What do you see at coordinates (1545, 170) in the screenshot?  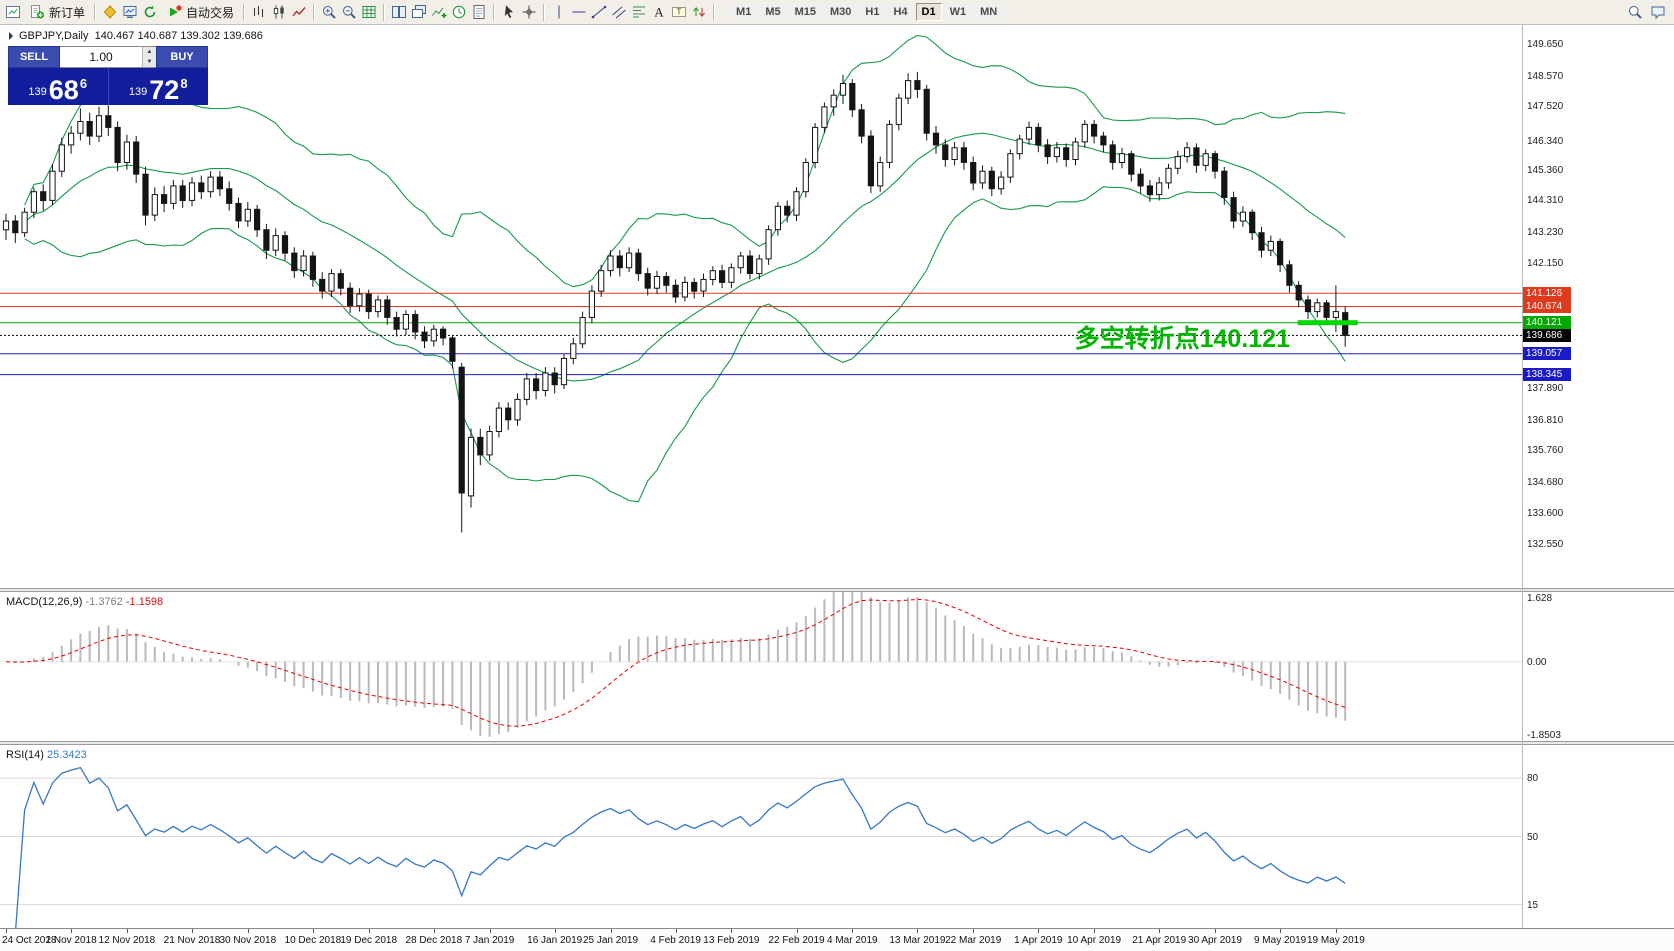 I see `price-tick-145.360: 145.360` at bounding box center [1545, 170].